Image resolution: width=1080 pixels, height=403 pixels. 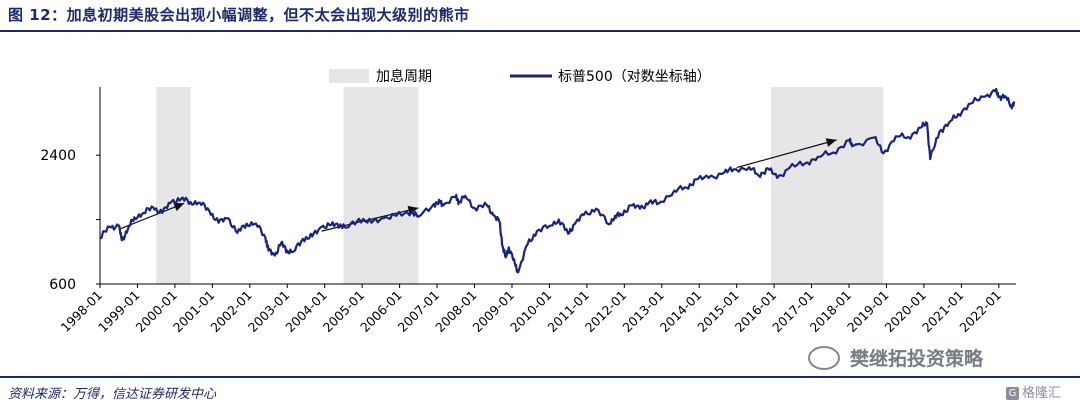 I want to click on wechat-icon, so click(x=824, y=357).